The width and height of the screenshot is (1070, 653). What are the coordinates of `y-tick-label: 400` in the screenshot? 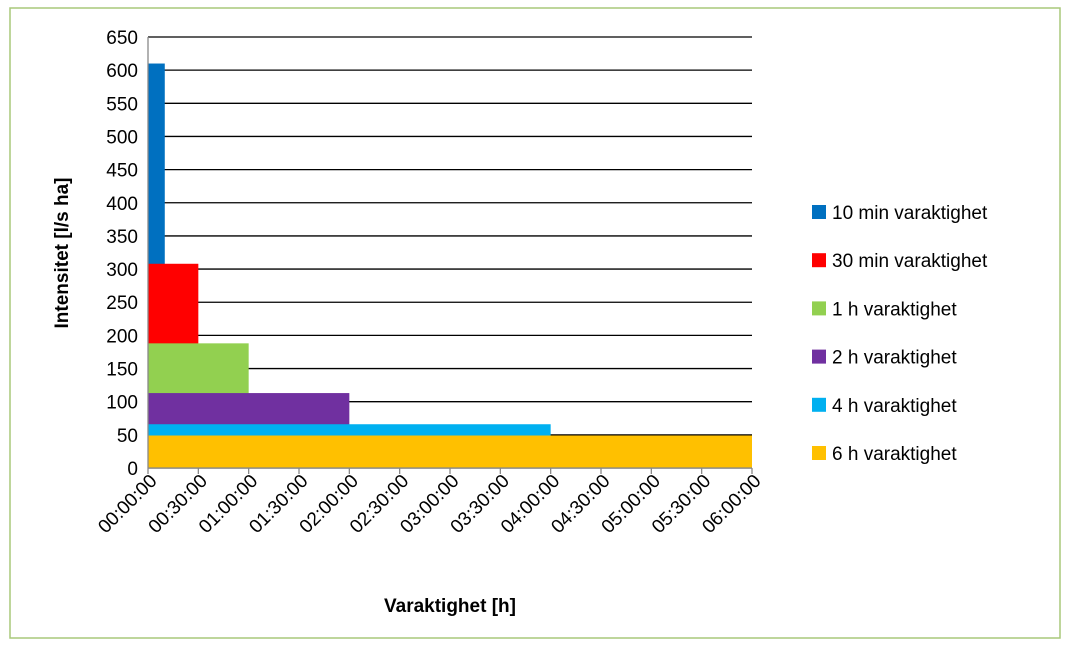 It's located at (122, 204).